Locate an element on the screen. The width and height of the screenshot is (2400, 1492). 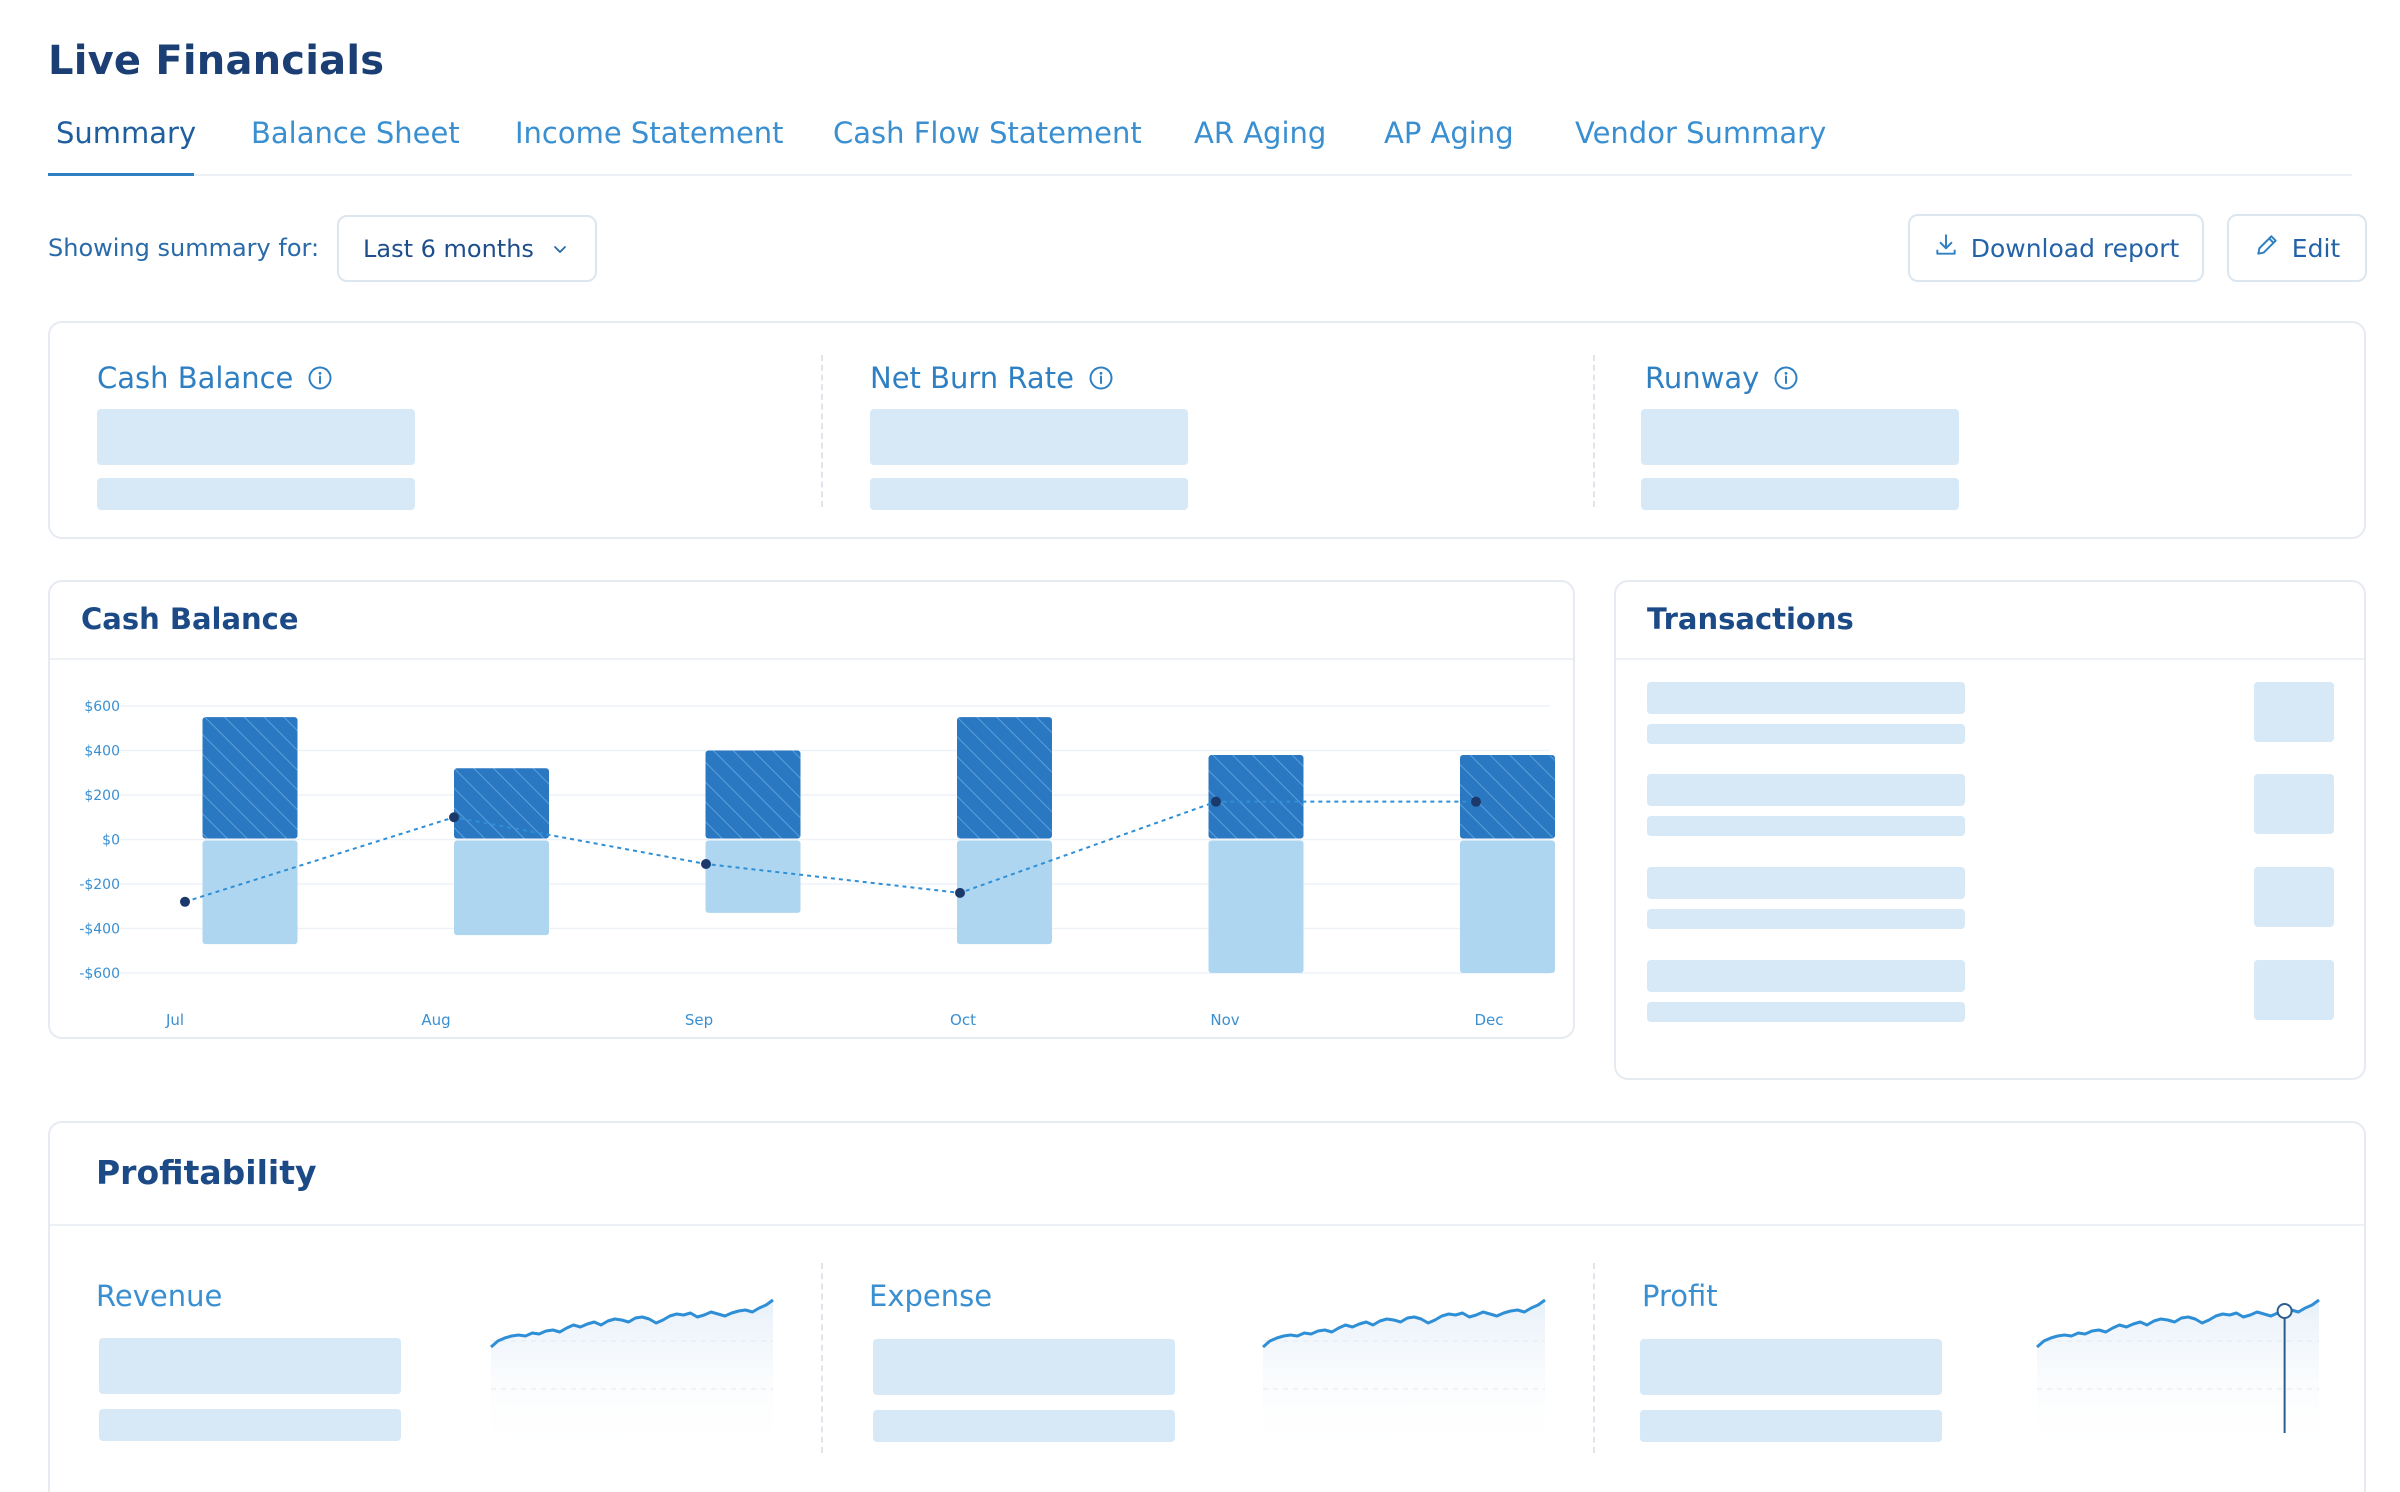
pencil-icon is located at coordinates (2273, 248).